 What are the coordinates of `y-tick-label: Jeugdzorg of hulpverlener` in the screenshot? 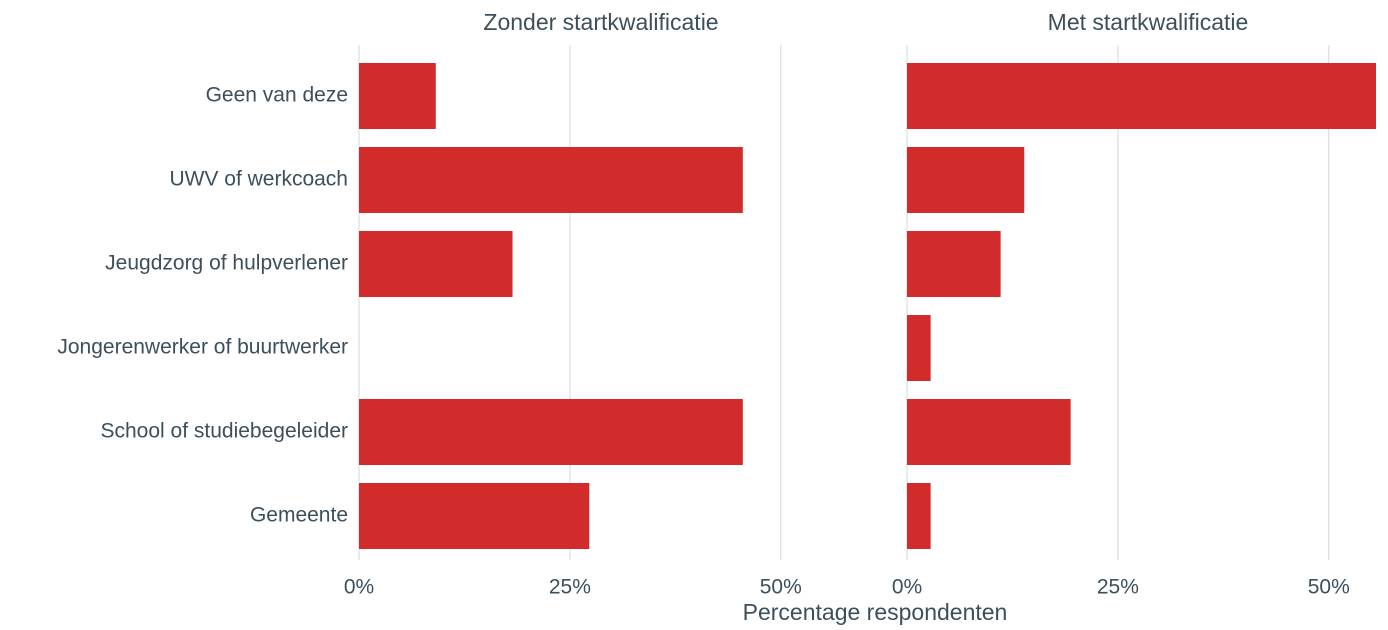 It's located at (226, 263).